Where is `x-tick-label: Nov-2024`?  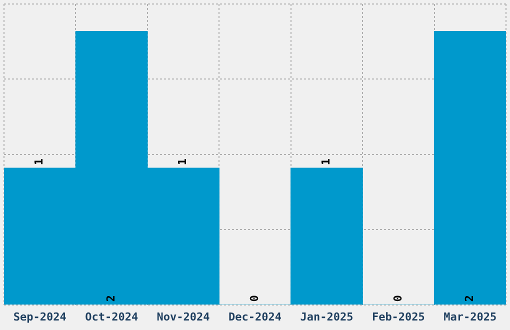 x-tick-label: Nov-2024 is located at coordinates (183, 317).